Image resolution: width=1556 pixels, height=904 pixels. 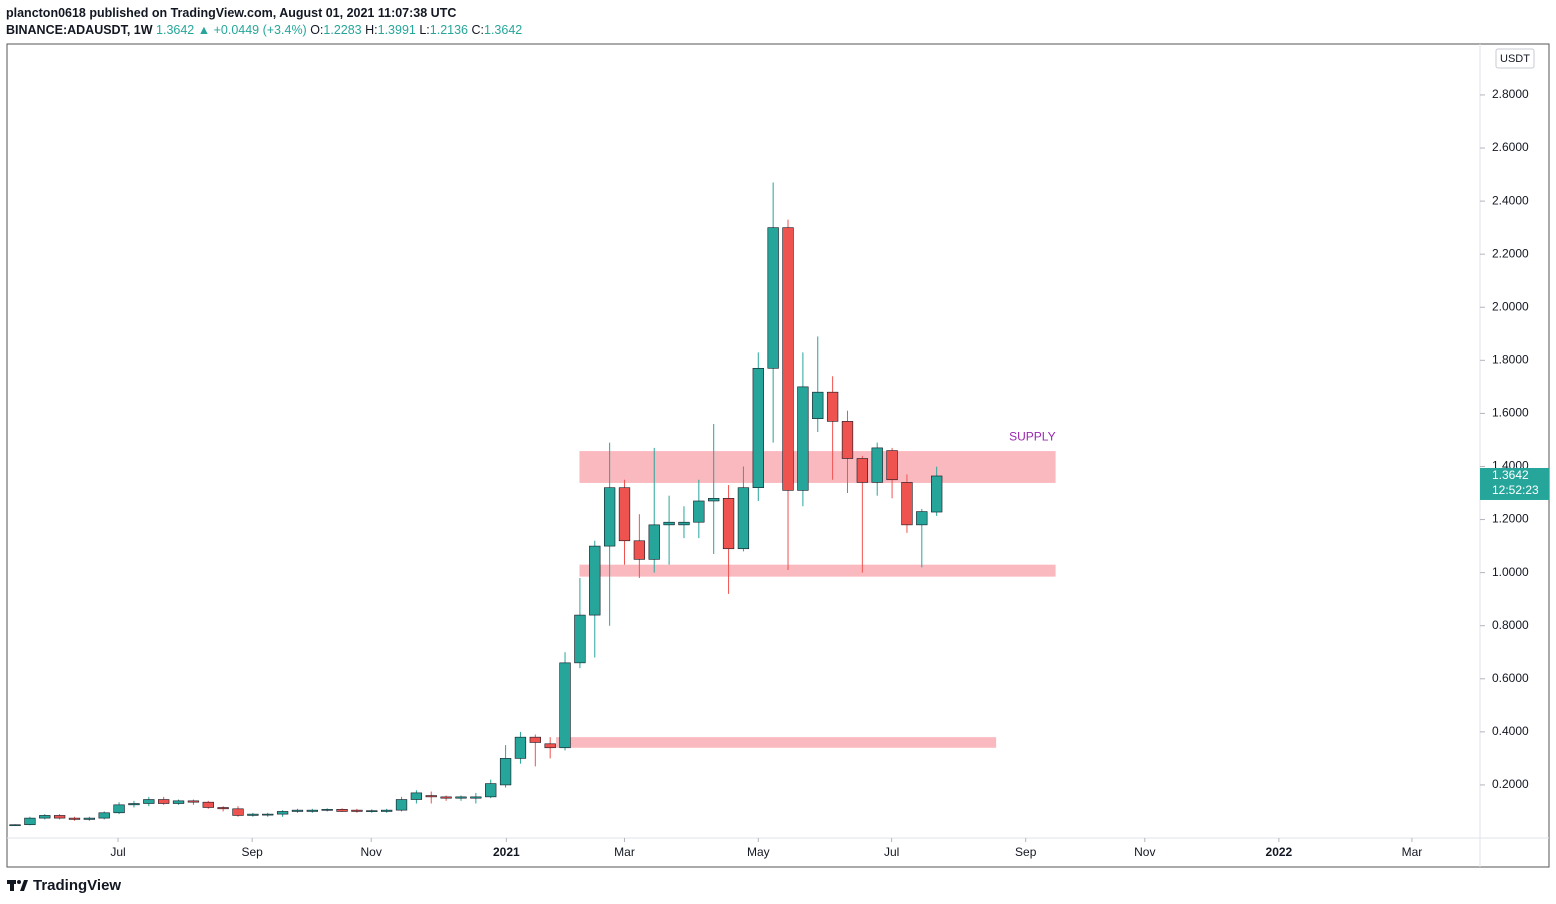 I want to click on y-tick-label: 2.8000, so click(x=1510, y=94).